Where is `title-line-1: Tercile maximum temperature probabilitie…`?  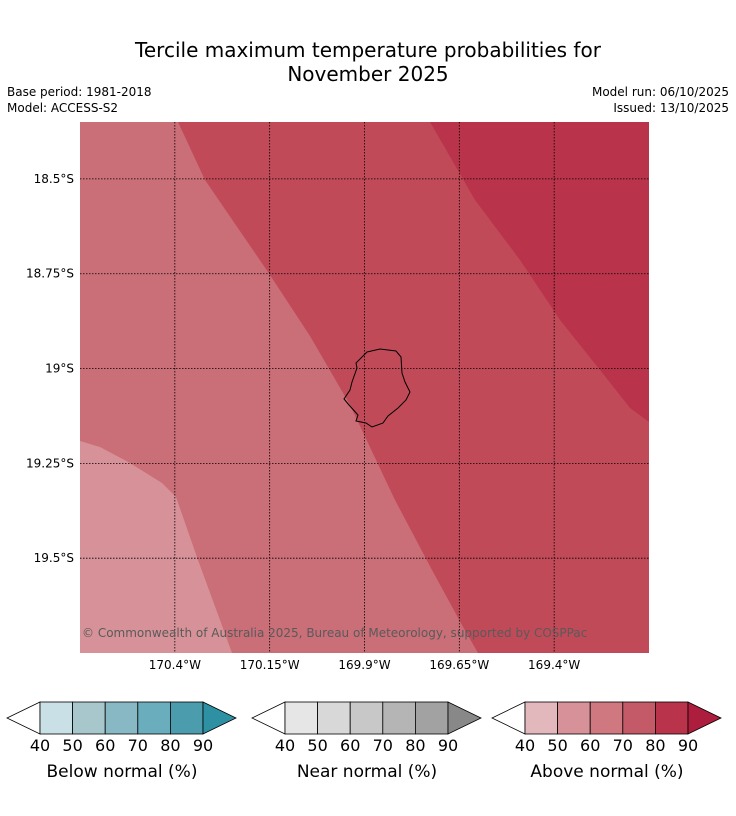 title-line-1: Tercile maximum temperature probabilitie… is located at coordinates (368, 50).